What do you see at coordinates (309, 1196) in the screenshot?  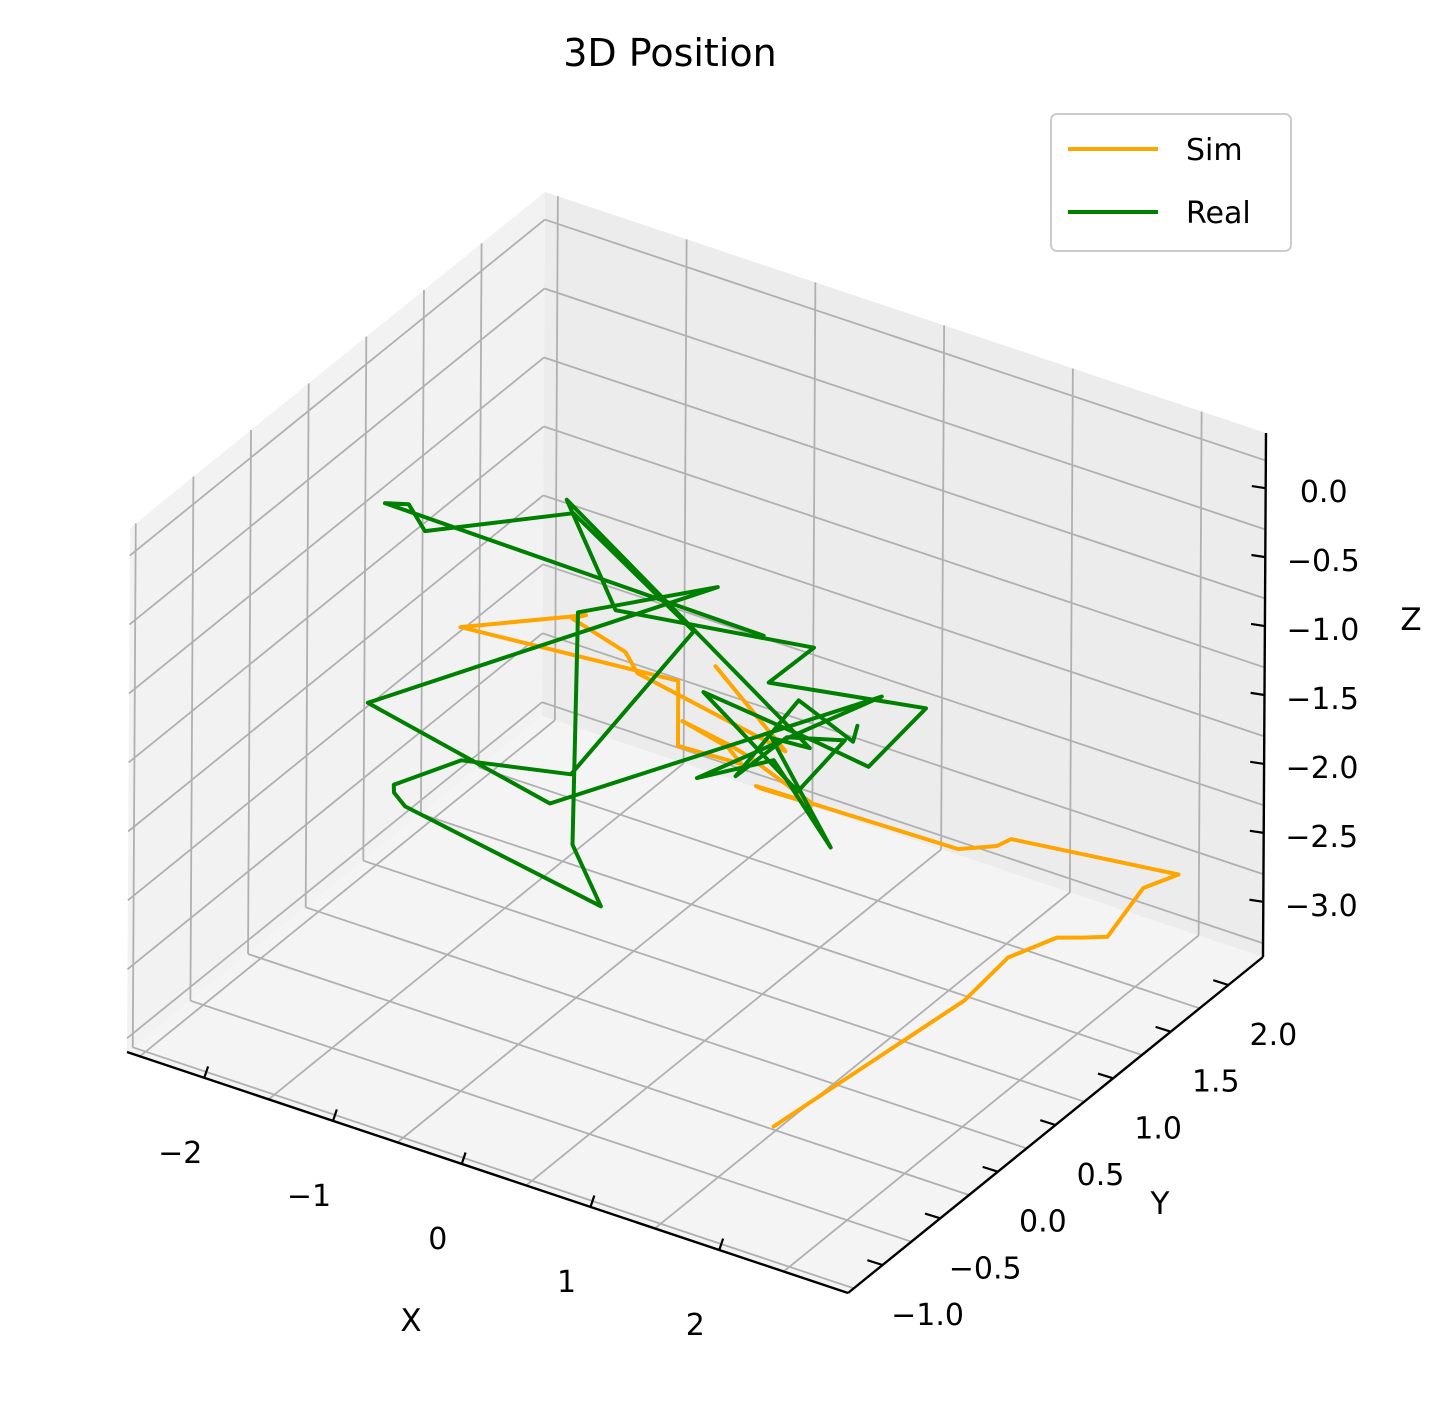 I see `x-tick-label: −1` at bounding box center [309, 1196].